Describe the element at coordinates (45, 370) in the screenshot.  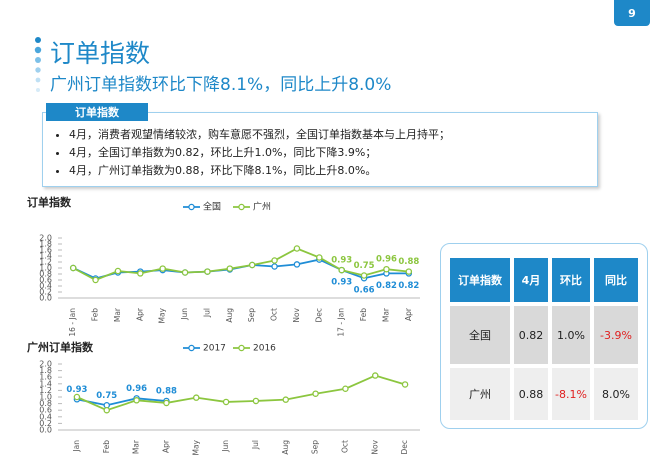
I see `y-tick-label: 1.8` at that location.